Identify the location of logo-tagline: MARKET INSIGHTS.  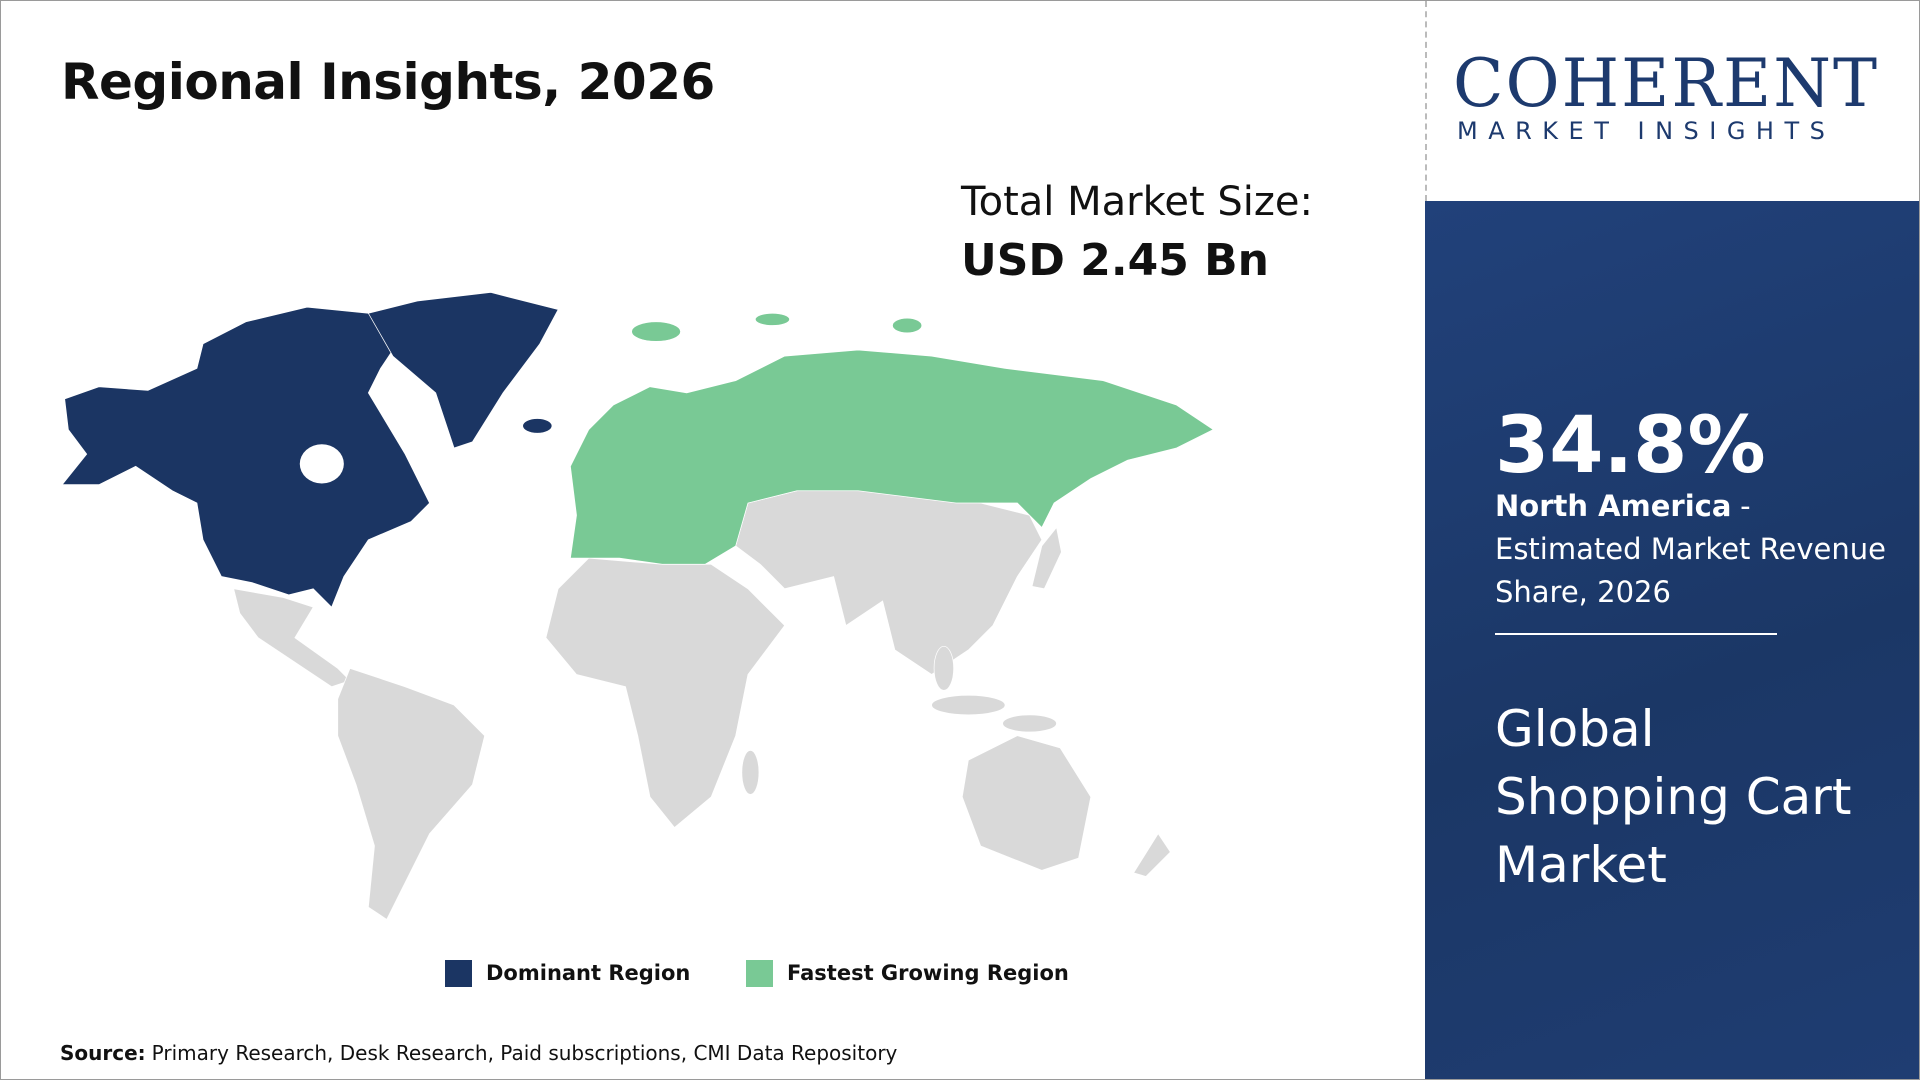
(1646, 131).